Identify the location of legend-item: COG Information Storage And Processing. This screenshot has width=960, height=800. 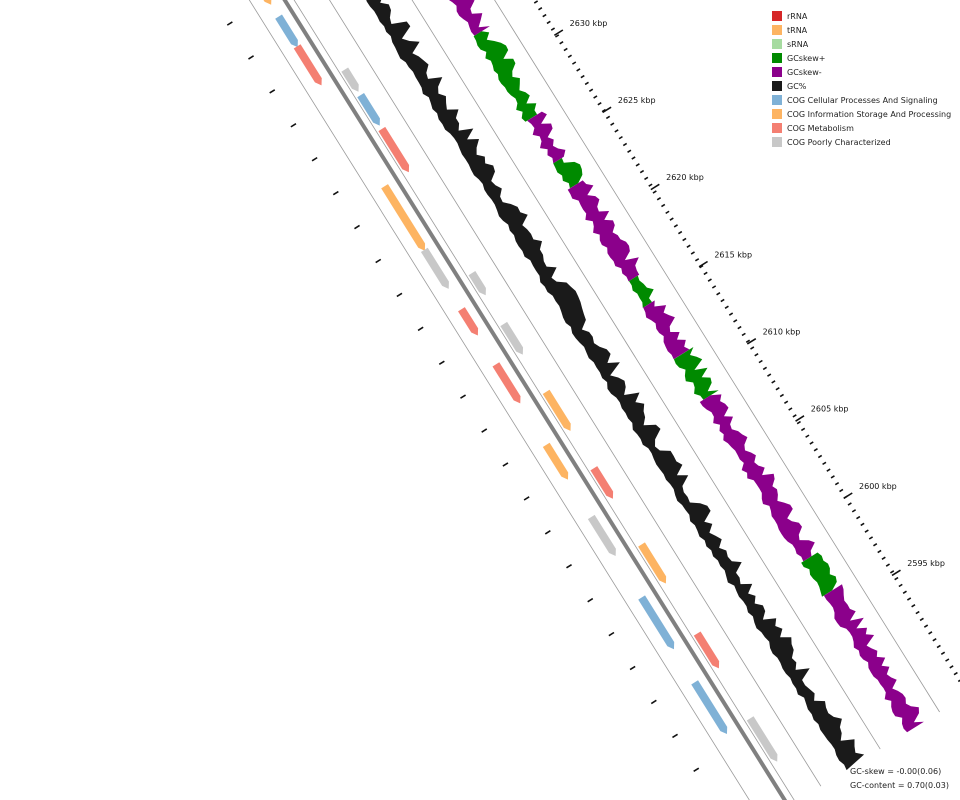
(861, 114).